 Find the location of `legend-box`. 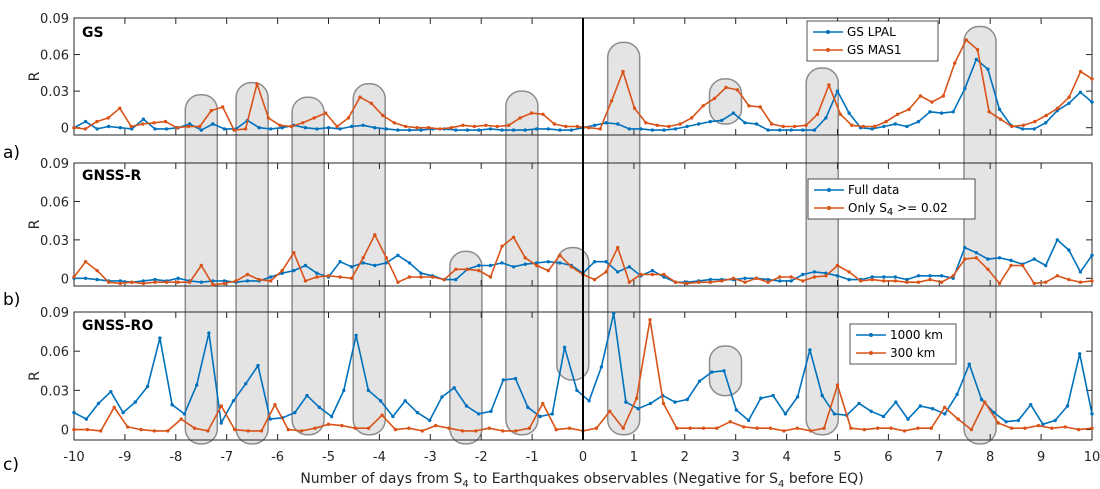

legend-box is located at coordinates (903, 344).